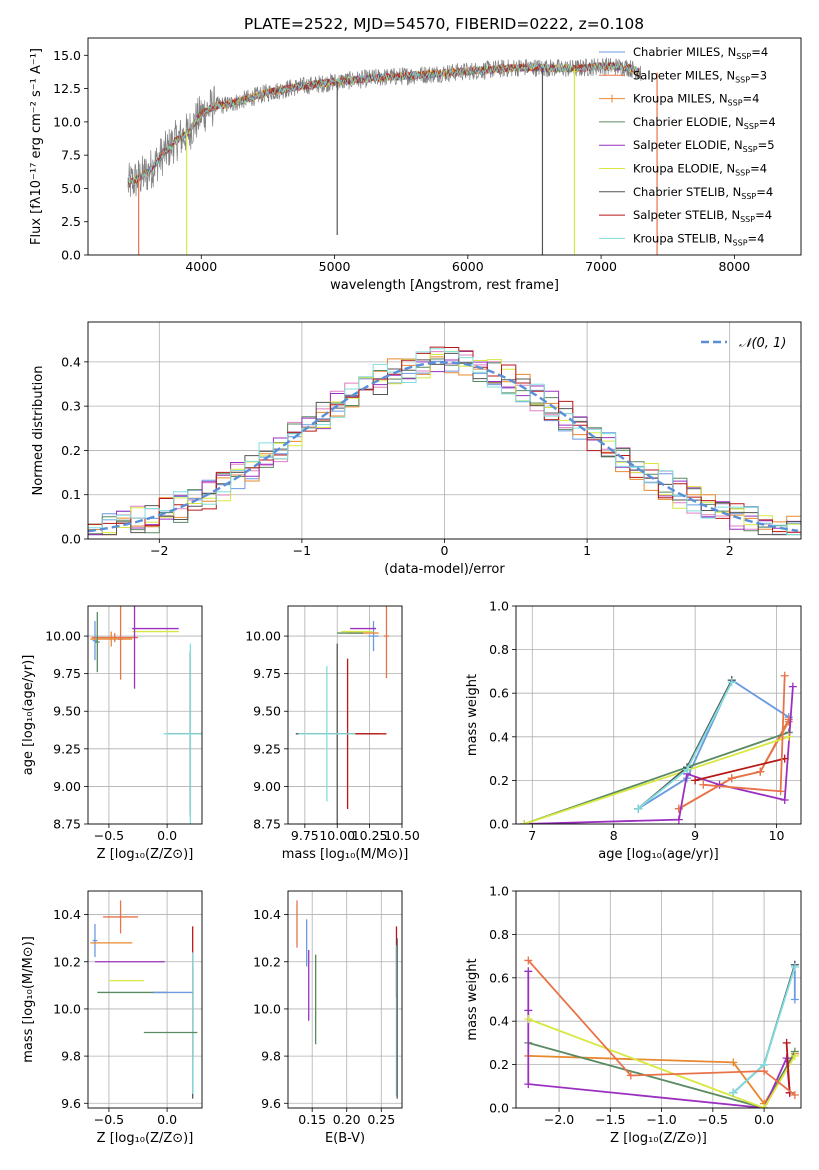 The height and width of the screenshot is (1170, 819). Describe the element at coordinates (267, 711) in the screenshot. I see `y-tick-label: 9.50` at that location.